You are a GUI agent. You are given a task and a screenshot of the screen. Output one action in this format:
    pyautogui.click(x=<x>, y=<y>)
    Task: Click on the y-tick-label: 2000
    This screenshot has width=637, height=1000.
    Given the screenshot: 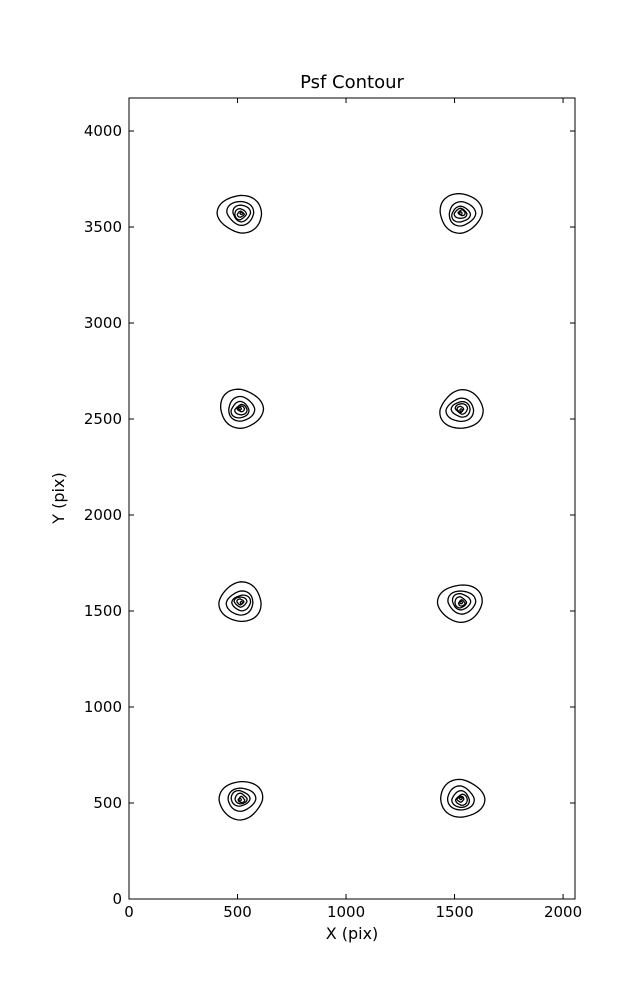 What is the action you would take?
    pyautogui.click(x=103, y=515)
    